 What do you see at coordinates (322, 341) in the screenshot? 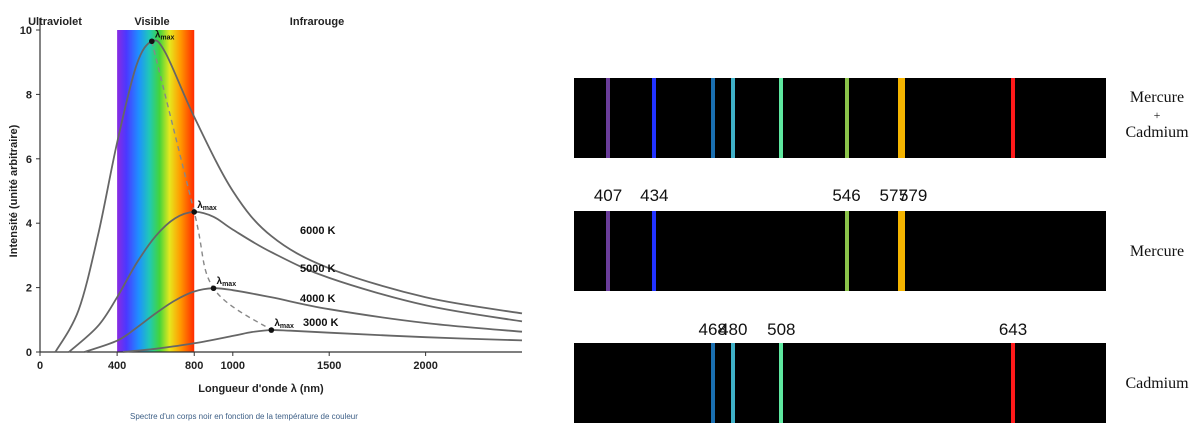
I see `series-line-3000K` at bounding box center [322, 341].